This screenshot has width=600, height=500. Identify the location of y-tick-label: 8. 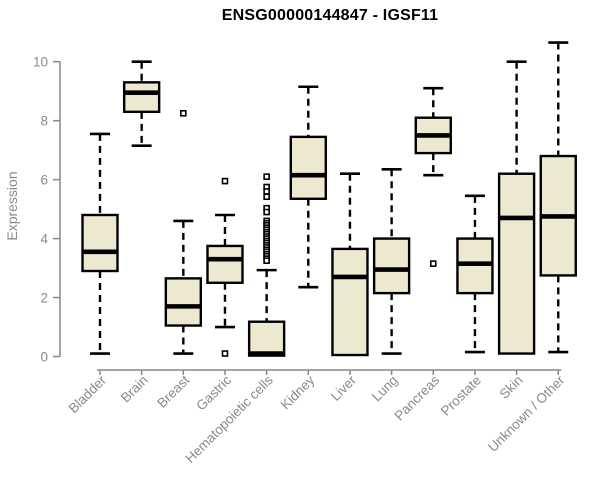
(44, 121).